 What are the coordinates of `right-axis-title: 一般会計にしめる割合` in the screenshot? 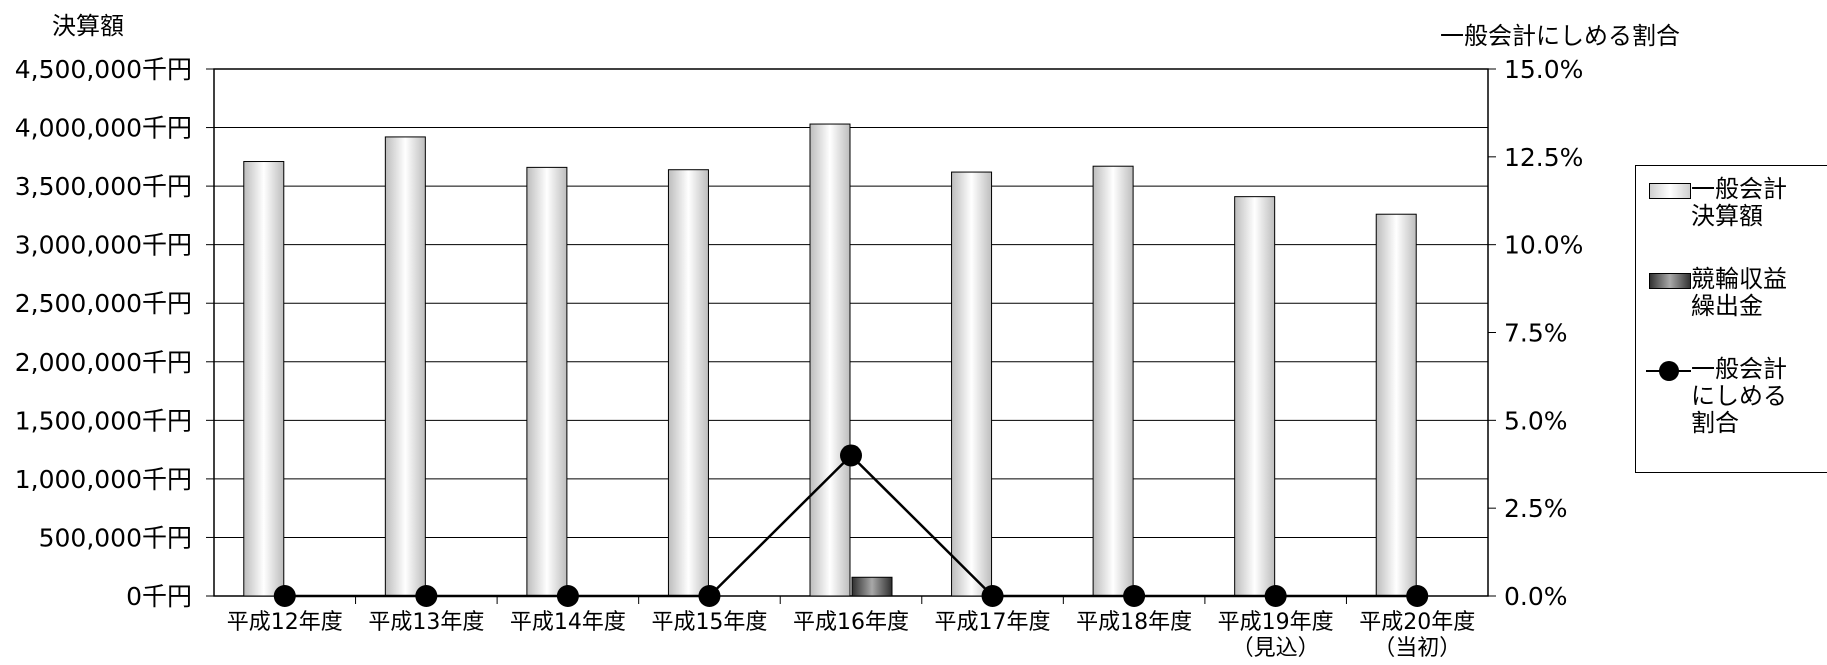 It's located at (1560, 36).